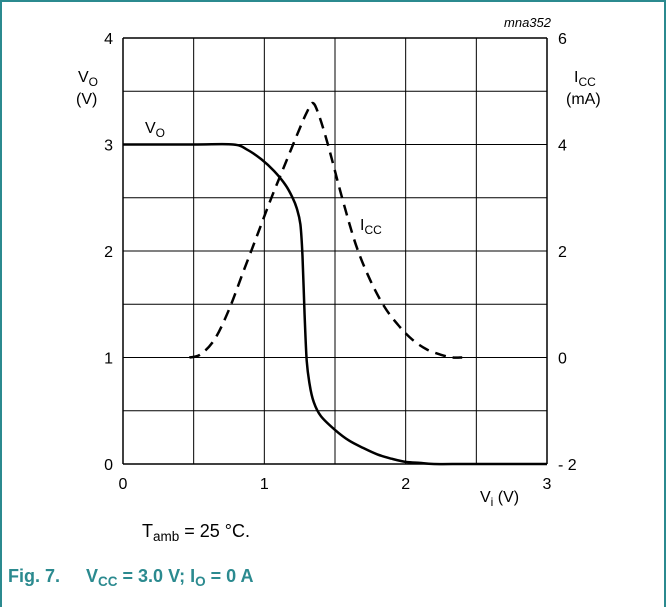  Describe the element at coordinates (562, 359) in the screenshot. I see `y-right-tick-label: 0` at that location.